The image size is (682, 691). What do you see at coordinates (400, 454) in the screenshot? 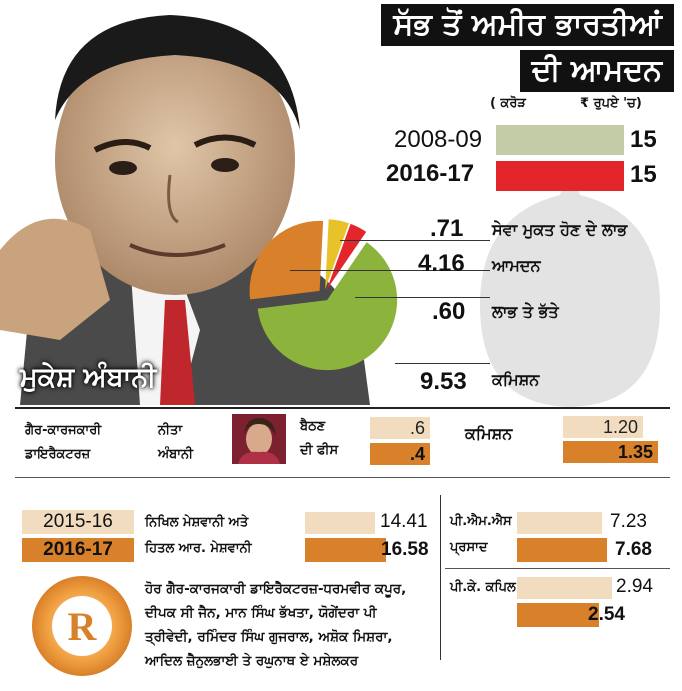
I see `nita-fee-2016: .4` at bounding box center [400, 454].